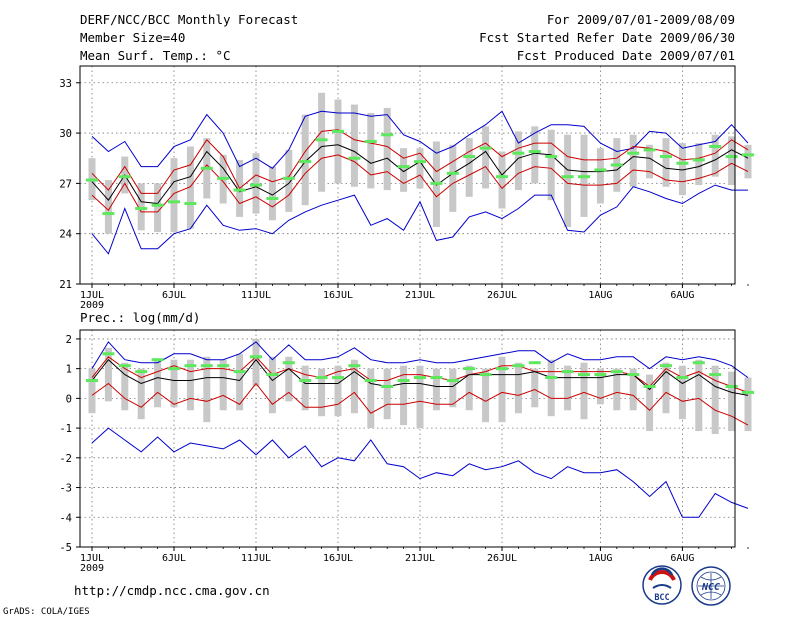 The width and height of the screenshot is (800, 622). What do you see at coordinates (172, 590) in the screenshot?
I see `source-url: http://cmdp.ncc.cma.gov.cn` at bounding box center [172, 590].